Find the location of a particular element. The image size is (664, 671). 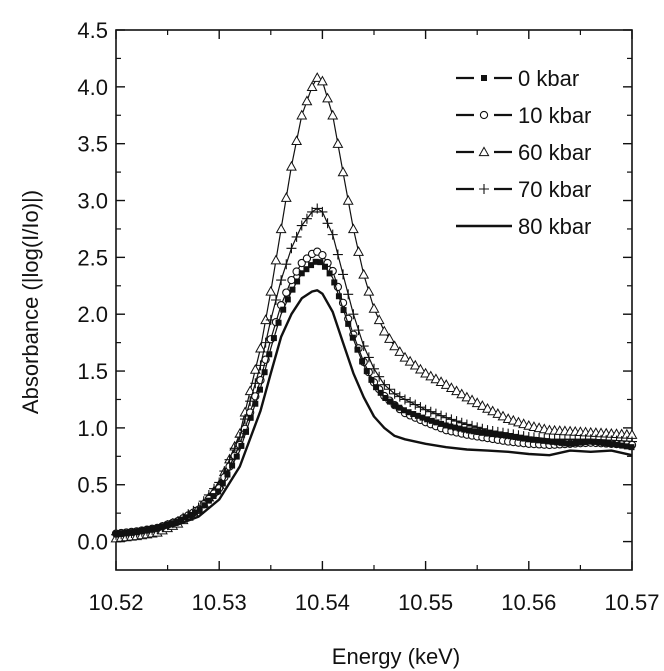

legend-item: 0 kbar is located at coordinates (517, 78).